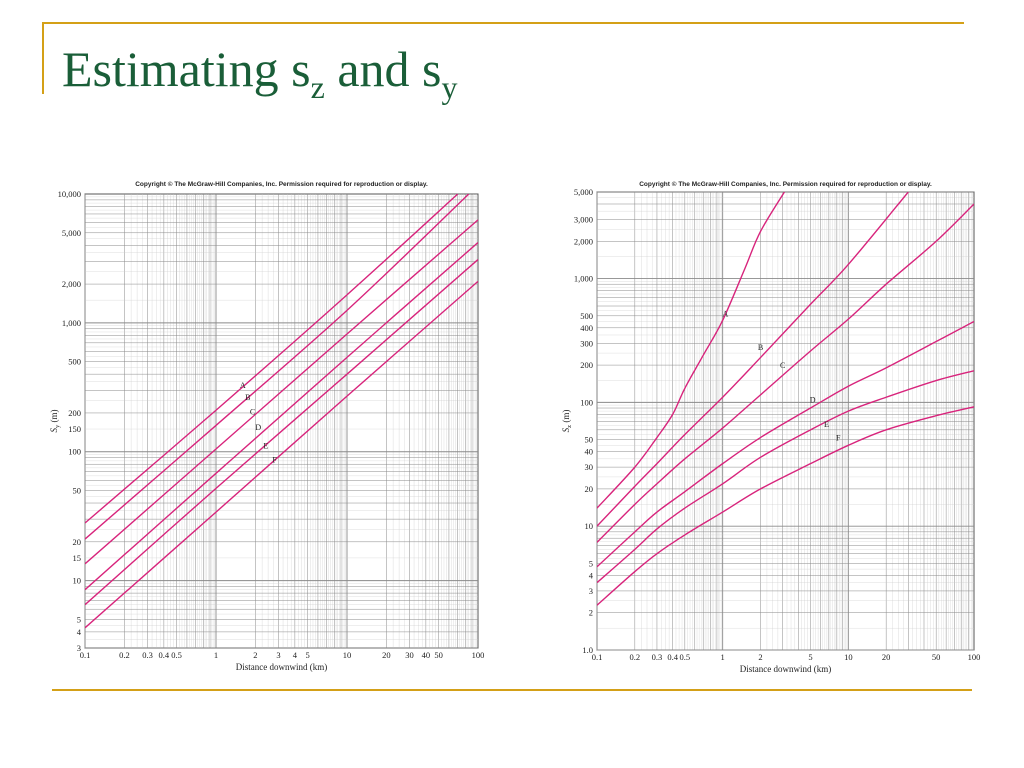 This screenshot has height=768, width=1024. I want to click on accent-bar-top, so click(503, 23).